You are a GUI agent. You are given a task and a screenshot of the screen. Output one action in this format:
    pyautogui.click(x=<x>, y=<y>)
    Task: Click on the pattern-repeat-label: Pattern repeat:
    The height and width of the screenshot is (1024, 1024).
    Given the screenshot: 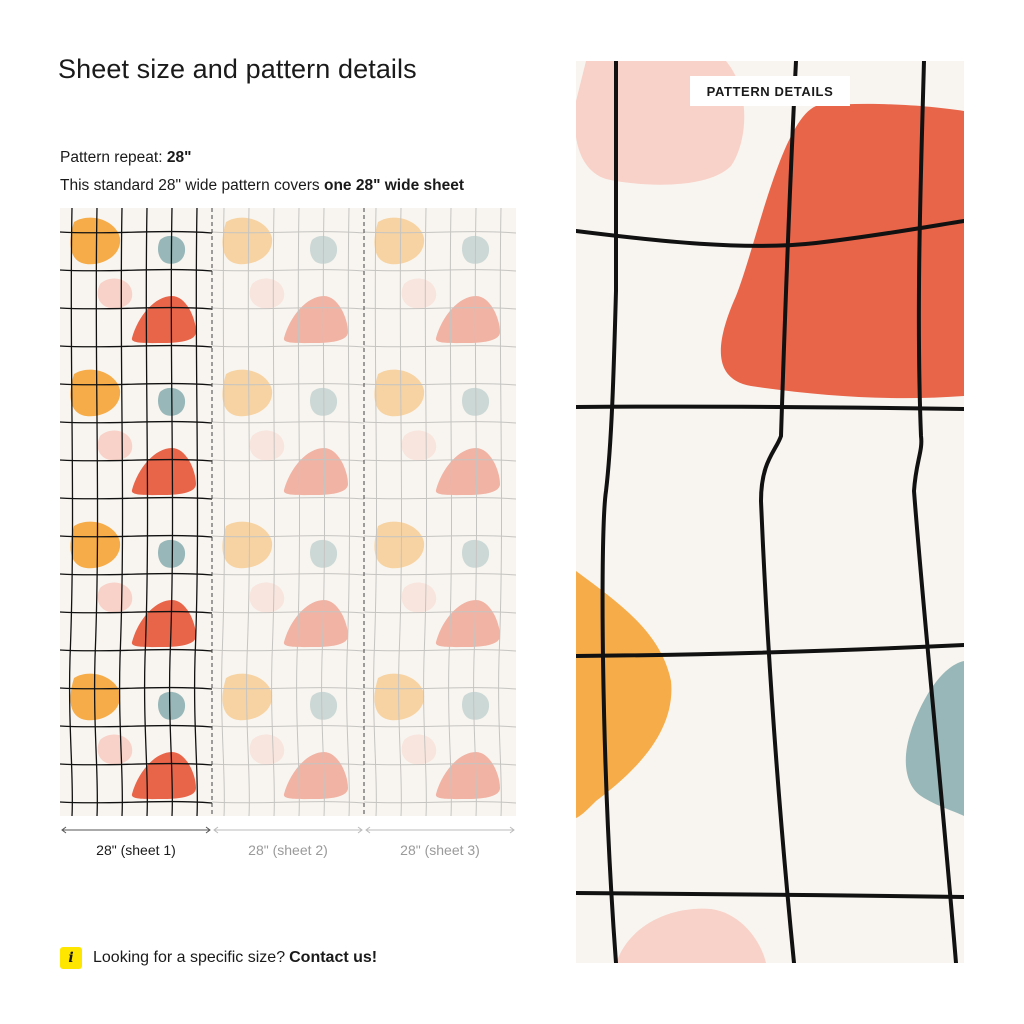 What is the action you would take?
    pyautogui.click(x=111, y=157)
    